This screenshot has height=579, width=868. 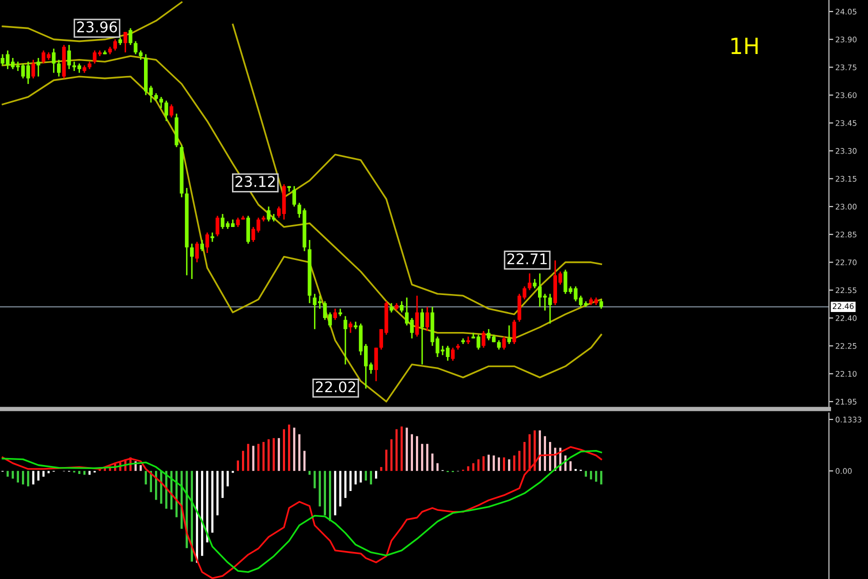 I want to click on annotation: 23.96, so click(x=97, y=26).